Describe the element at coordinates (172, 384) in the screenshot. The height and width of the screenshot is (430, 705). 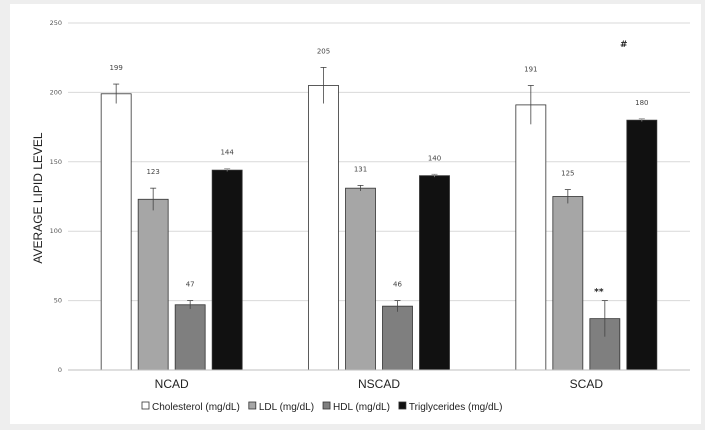
I see `x-category-label: NCAD` at that location.